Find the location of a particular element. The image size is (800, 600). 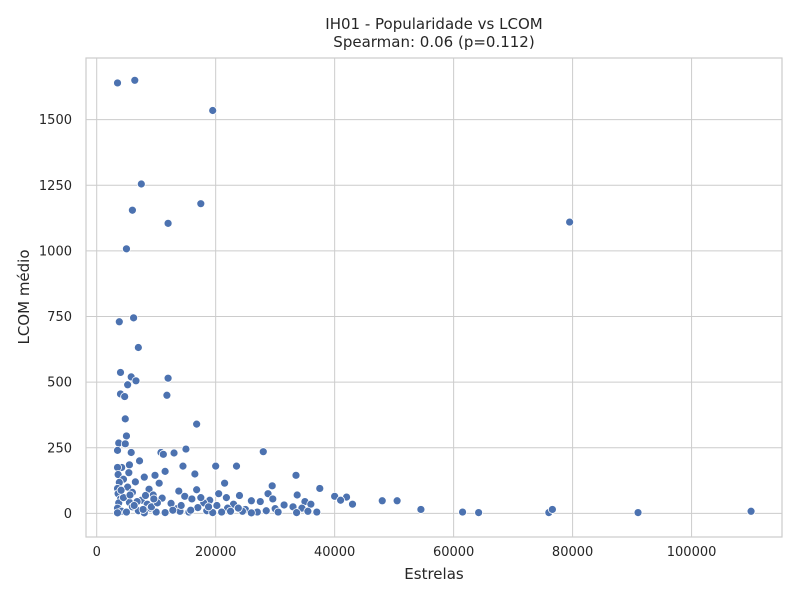

x-tick-label: 60000 is located at coordinates (453, 552).